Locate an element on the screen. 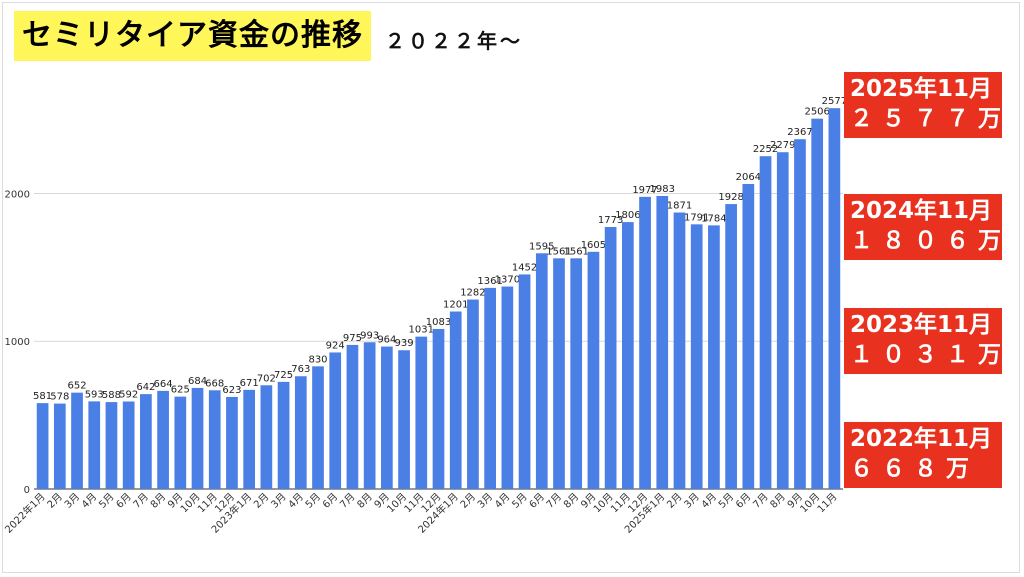 The width and height of the screenshot is (1024, 577). x-tick-label: 4月 is located at coordinates (296, 501).